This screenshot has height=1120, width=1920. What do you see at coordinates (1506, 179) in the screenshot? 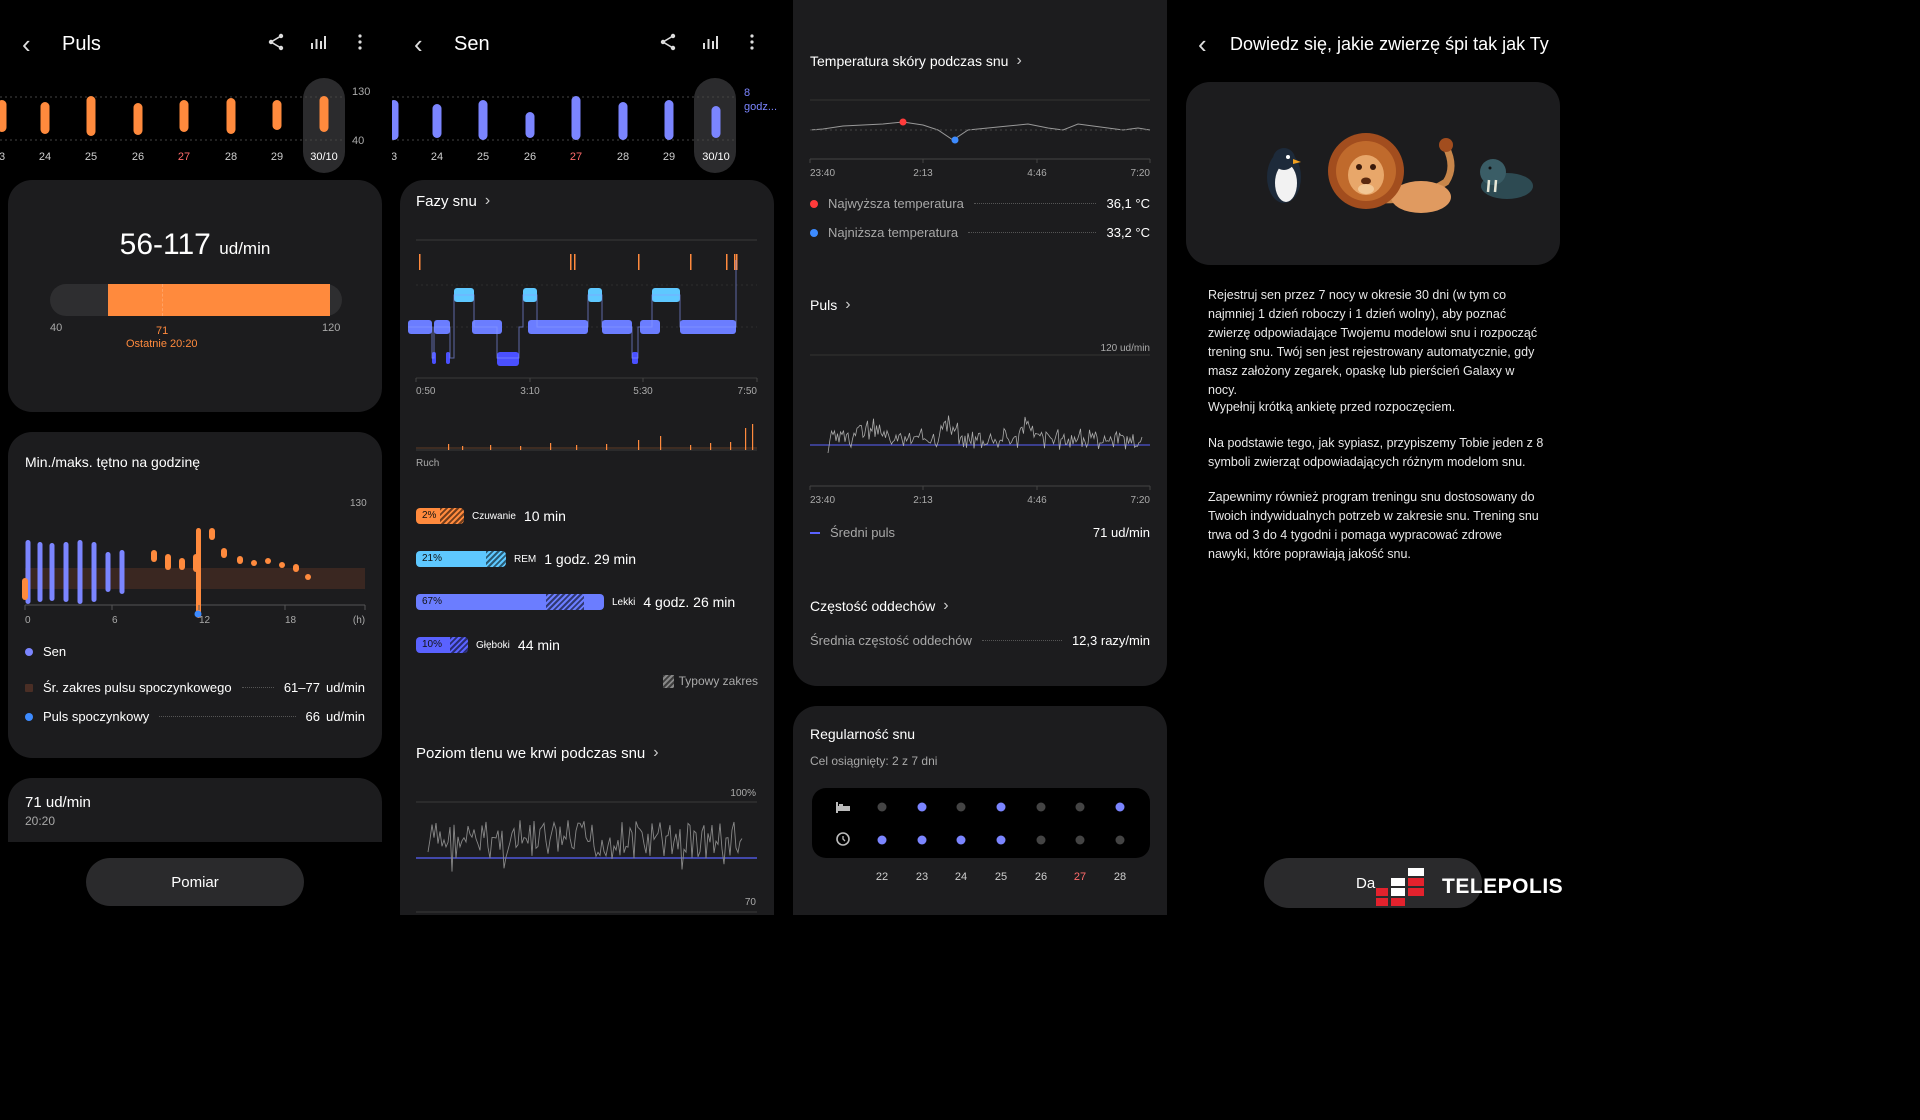
I see `walrus-icon` at bounding box center [1506, 179].